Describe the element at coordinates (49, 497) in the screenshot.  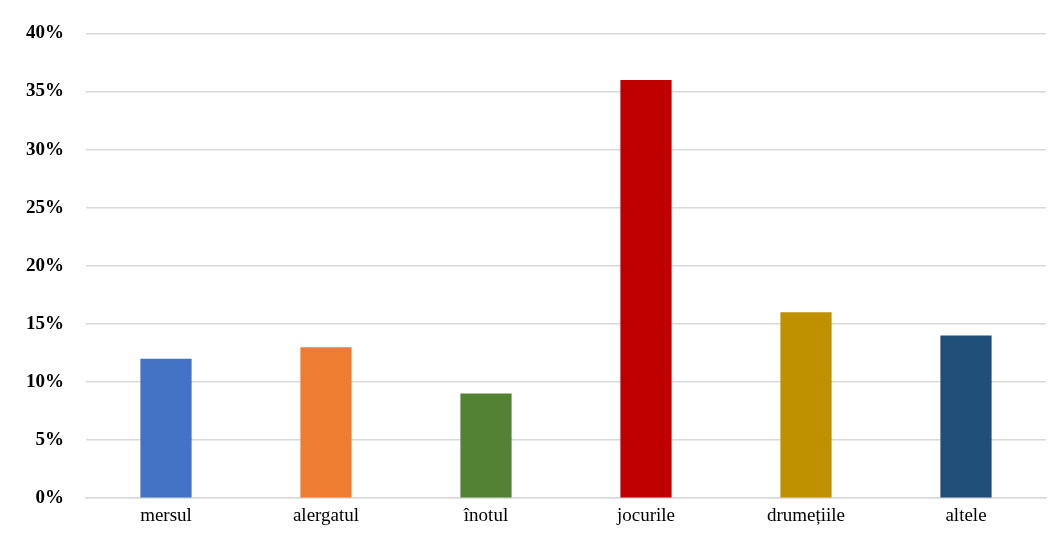
I see `y-tick-label: 0%` at that location.